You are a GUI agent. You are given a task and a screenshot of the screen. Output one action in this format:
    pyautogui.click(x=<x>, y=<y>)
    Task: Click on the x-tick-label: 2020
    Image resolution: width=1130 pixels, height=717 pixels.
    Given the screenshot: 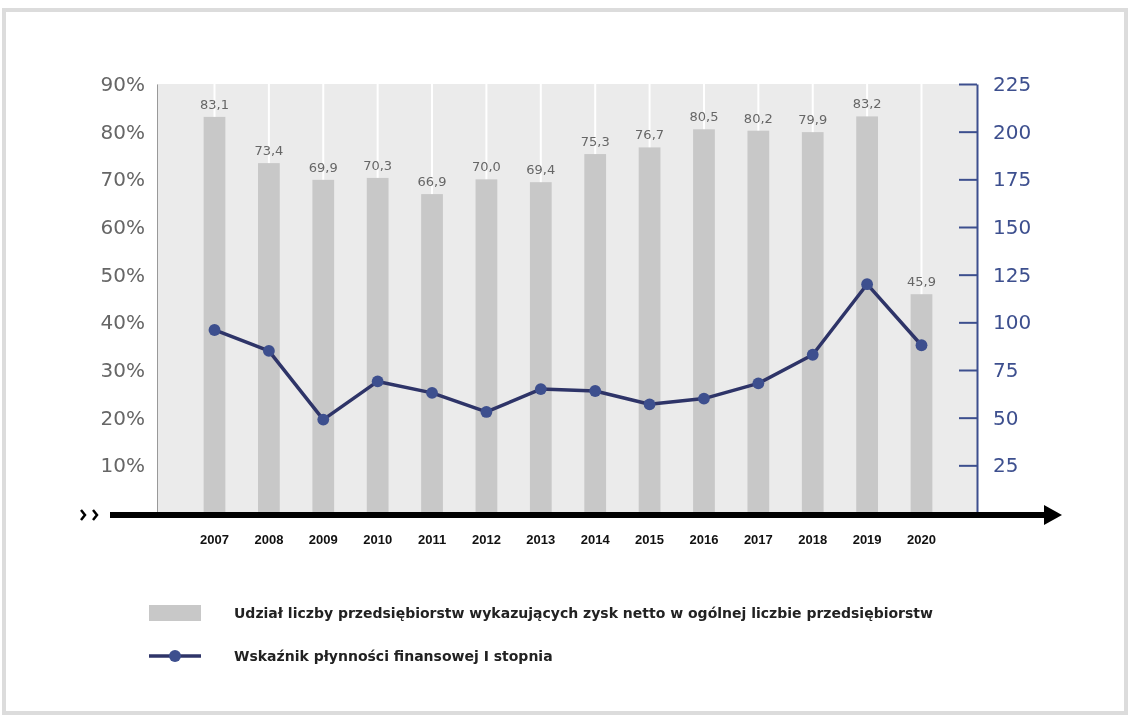 What is the action you would take?
    pyautogui.click(x=921, y=540)
    